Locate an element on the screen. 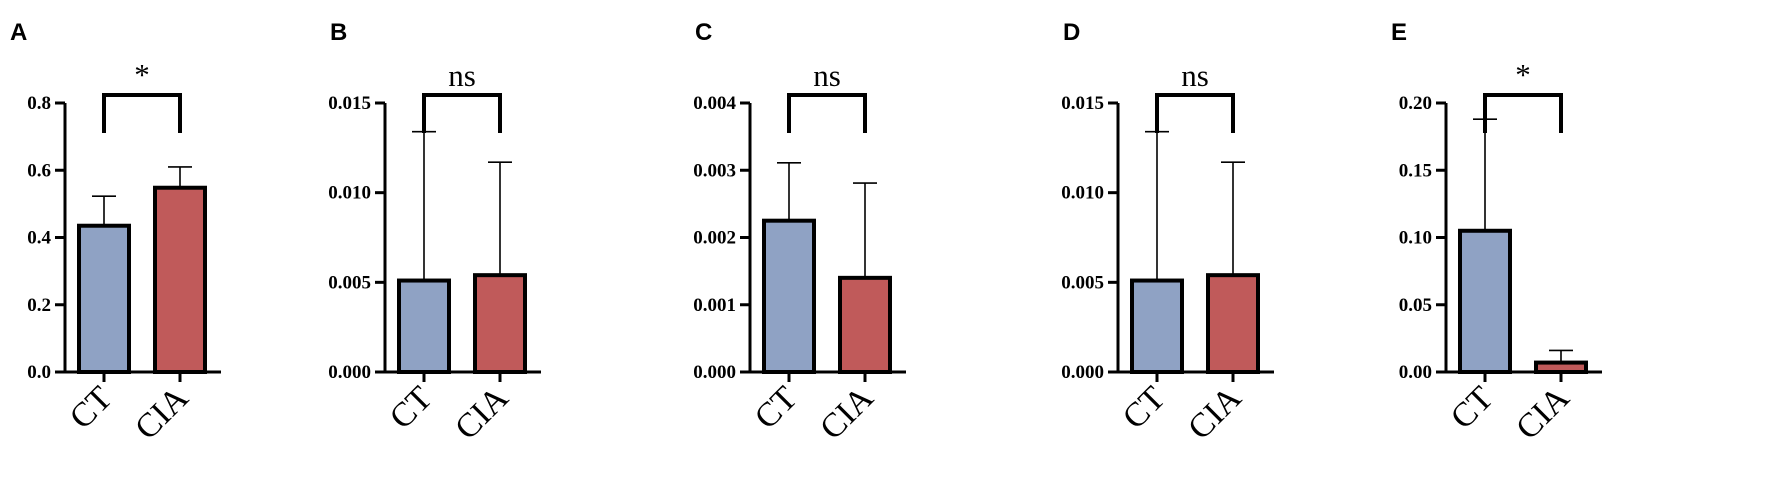  panel-letter-e: E is located at coordinates (1399, 32).